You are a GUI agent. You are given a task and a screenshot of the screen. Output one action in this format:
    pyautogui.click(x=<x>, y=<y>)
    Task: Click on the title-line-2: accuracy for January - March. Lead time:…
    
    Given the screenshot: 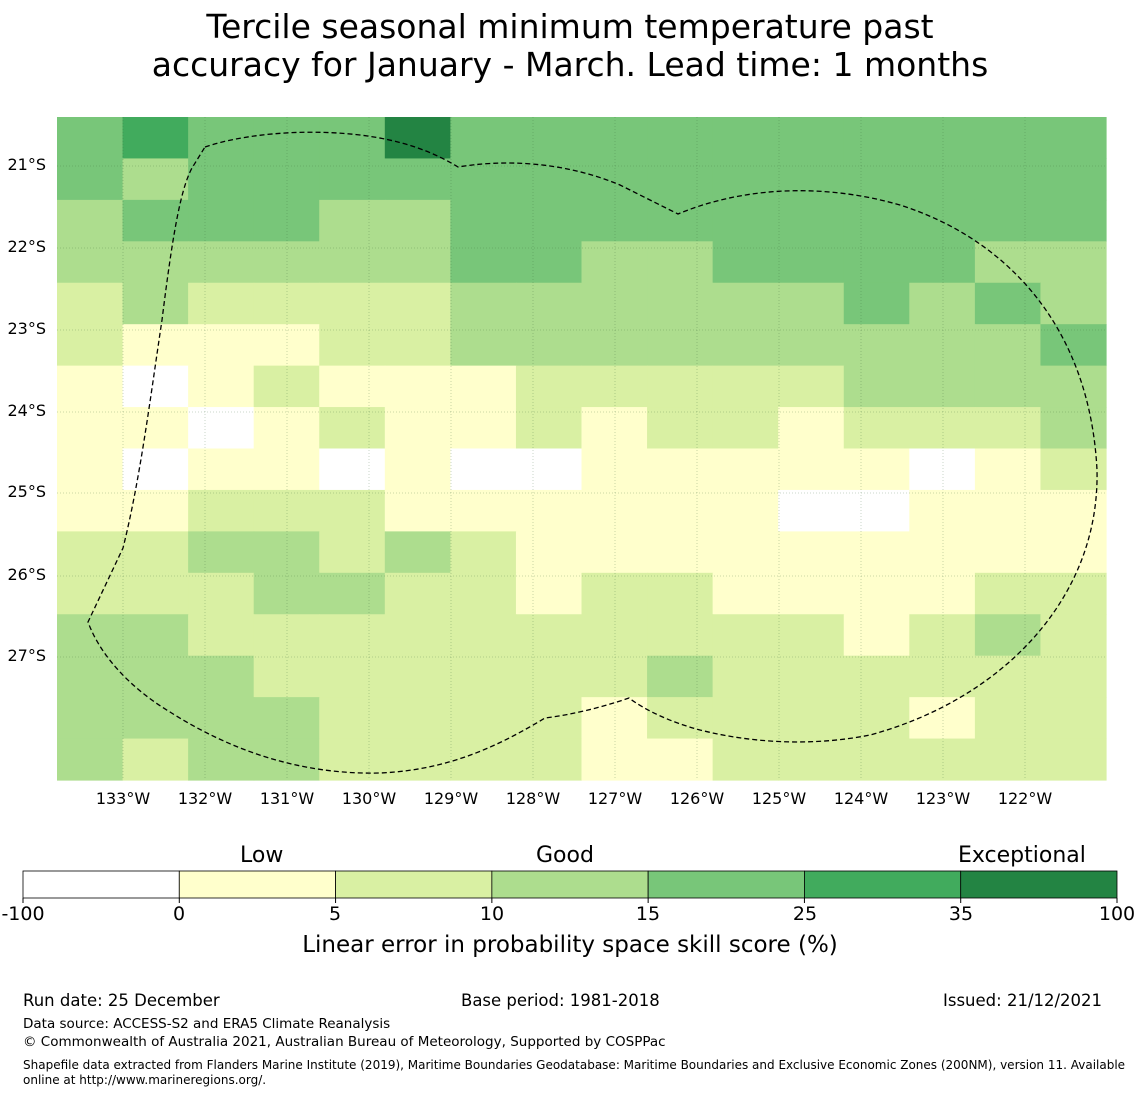 What is the action you would take?
    pyautogui.click(x=570, y=64)
    